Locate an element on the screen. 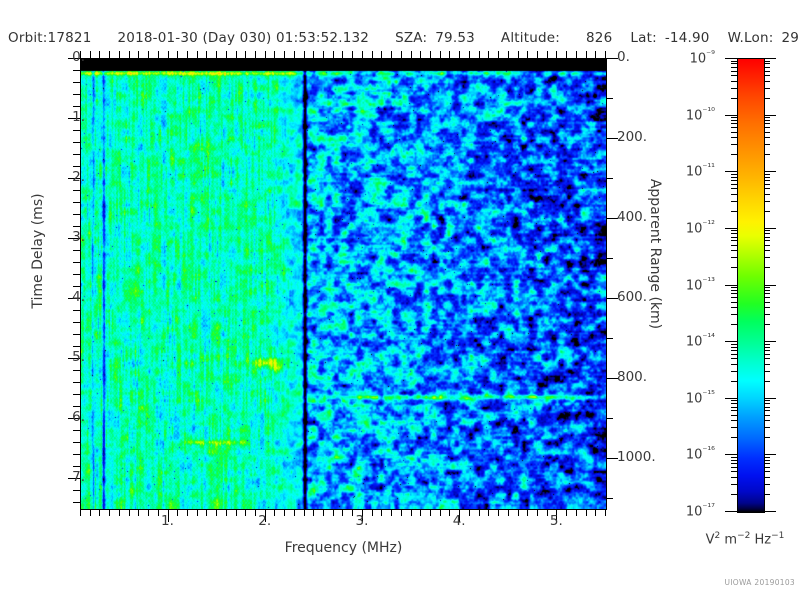 The height and width of the screenshot is (600, 800). y-tick-label-range-1000: 1000. is located at coordinates (636, 457).